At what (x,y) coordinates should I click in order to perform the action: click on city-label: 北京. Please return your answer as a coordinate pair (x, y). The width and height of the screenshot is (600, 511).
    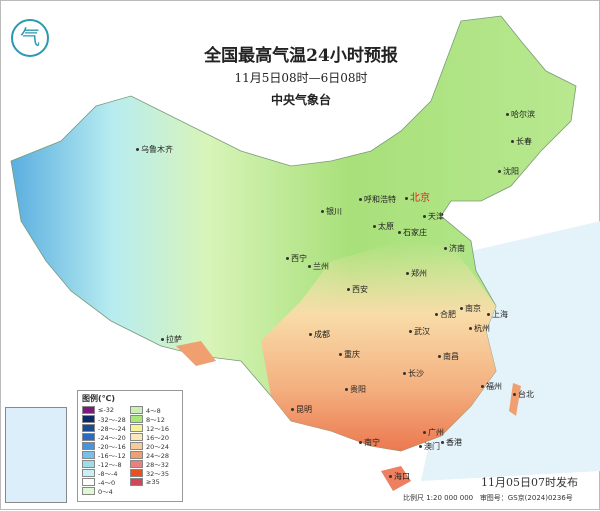
    Looking at the image, I should click on (417, 196).